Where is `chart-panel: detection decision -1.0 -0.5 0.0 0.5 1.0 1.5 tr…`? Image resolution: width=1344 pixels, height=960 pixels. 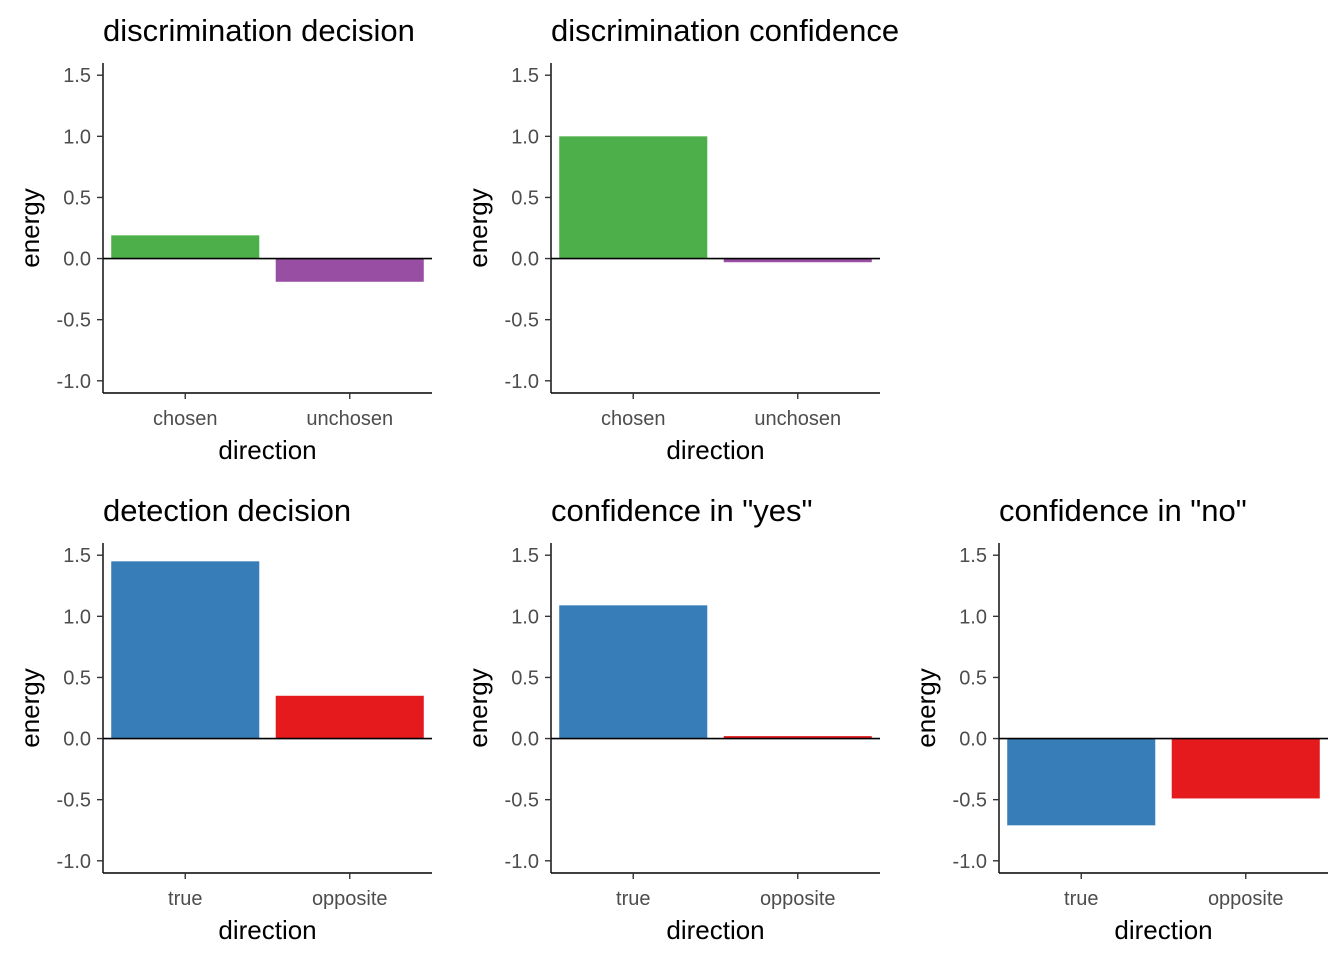 chart-panel: detection decision -1.0 -0.5 0.0 0.5 1.0 1.5 tr… is located at coordinates (223, 719).